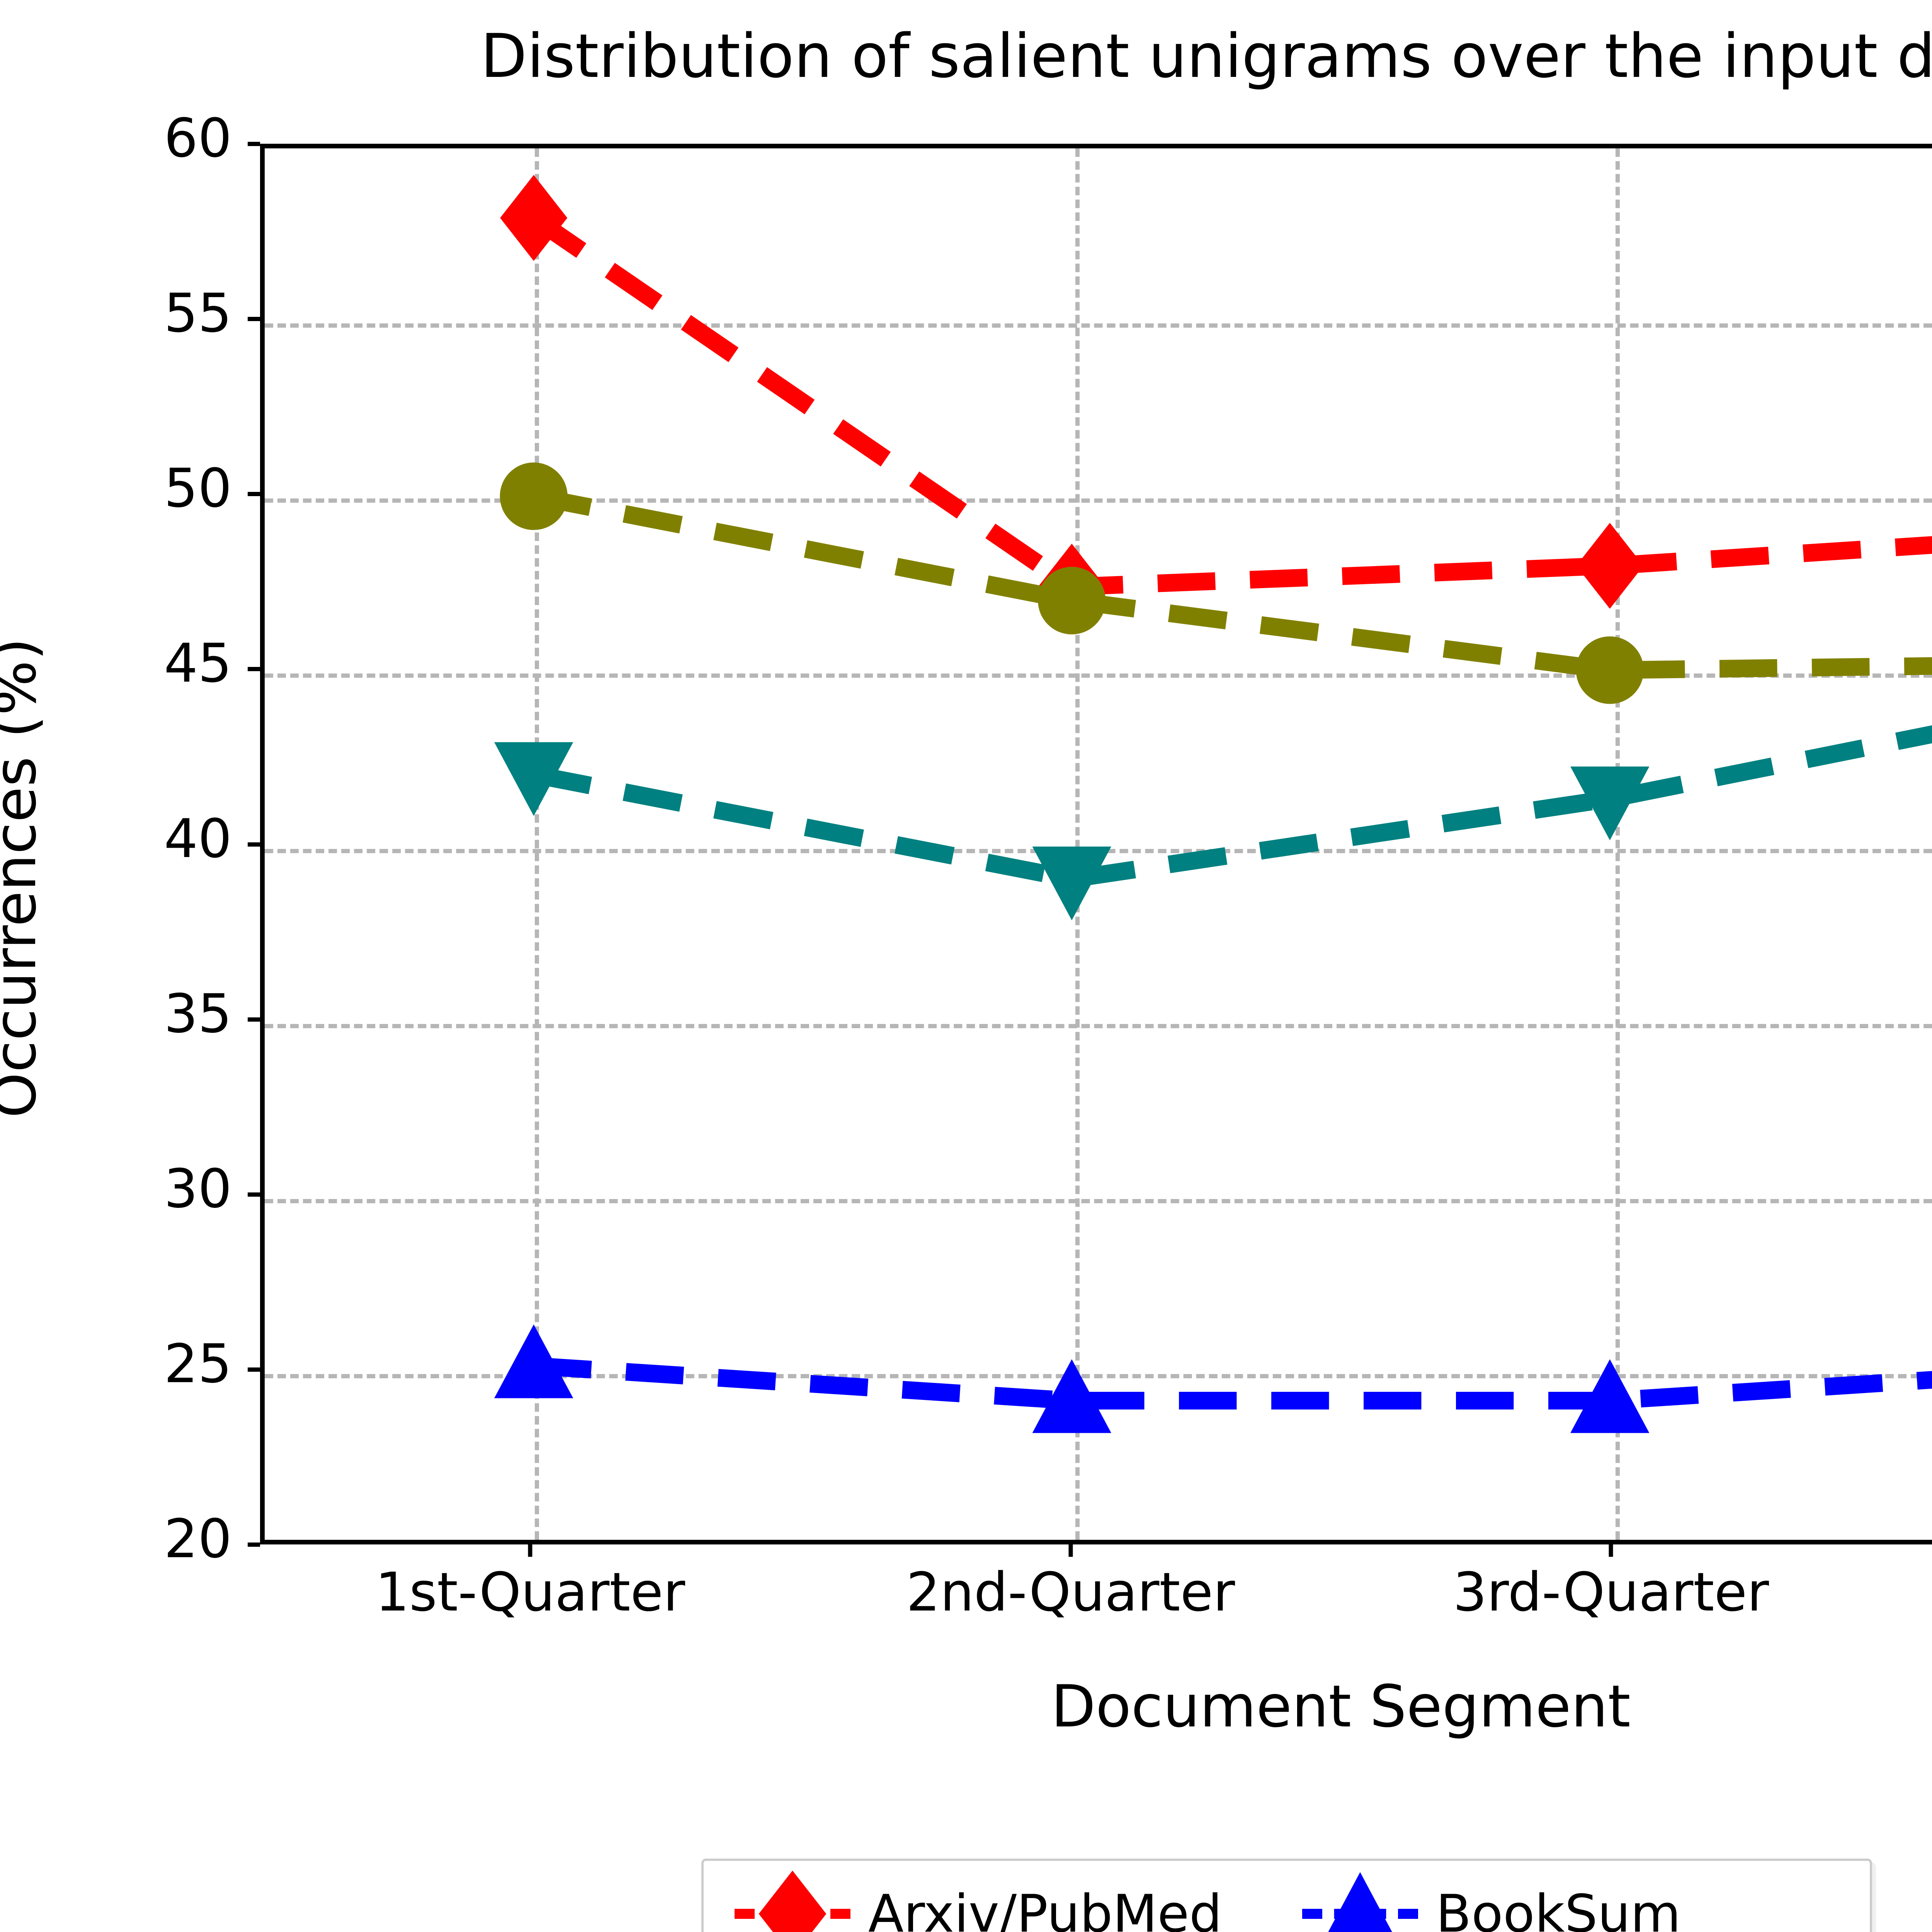  What do you see at coordinates (530, 1592) in the screenshot?
I see `x-axis-tick-label: 1st-Quarter` at bounding box center [530, 1592].